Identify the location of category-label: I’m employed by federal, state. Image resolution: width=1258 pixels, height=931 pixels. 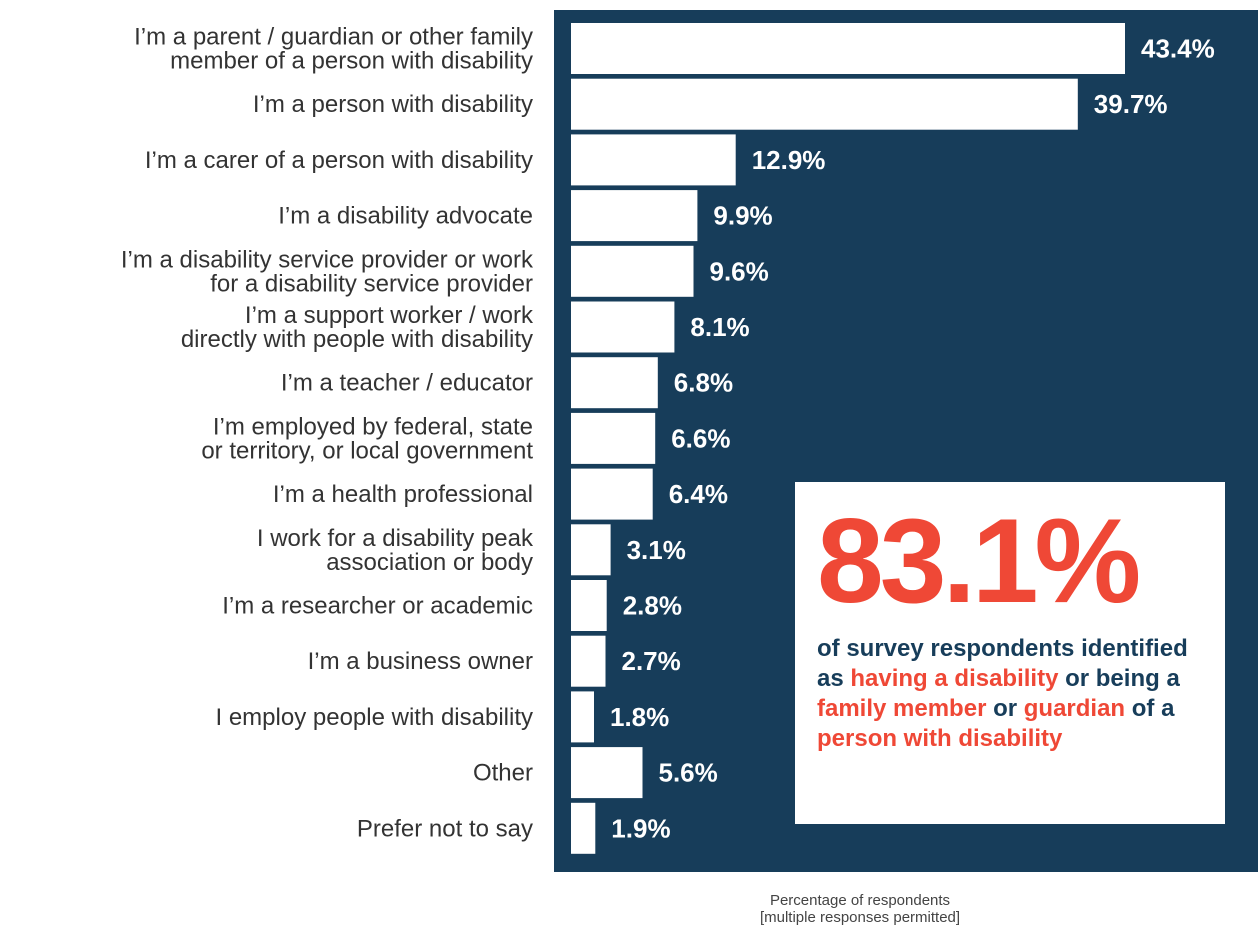
(373, 426).